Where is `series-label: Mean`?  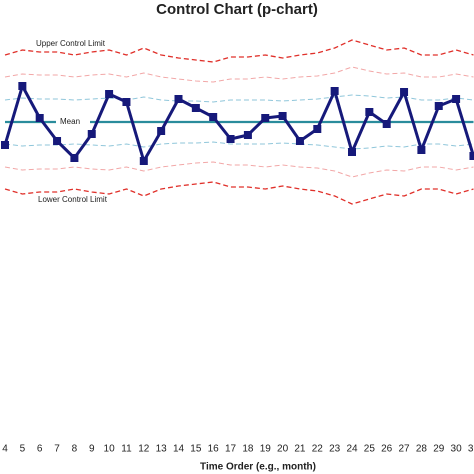 series-label: Mean is located at coordinates (70, 121).